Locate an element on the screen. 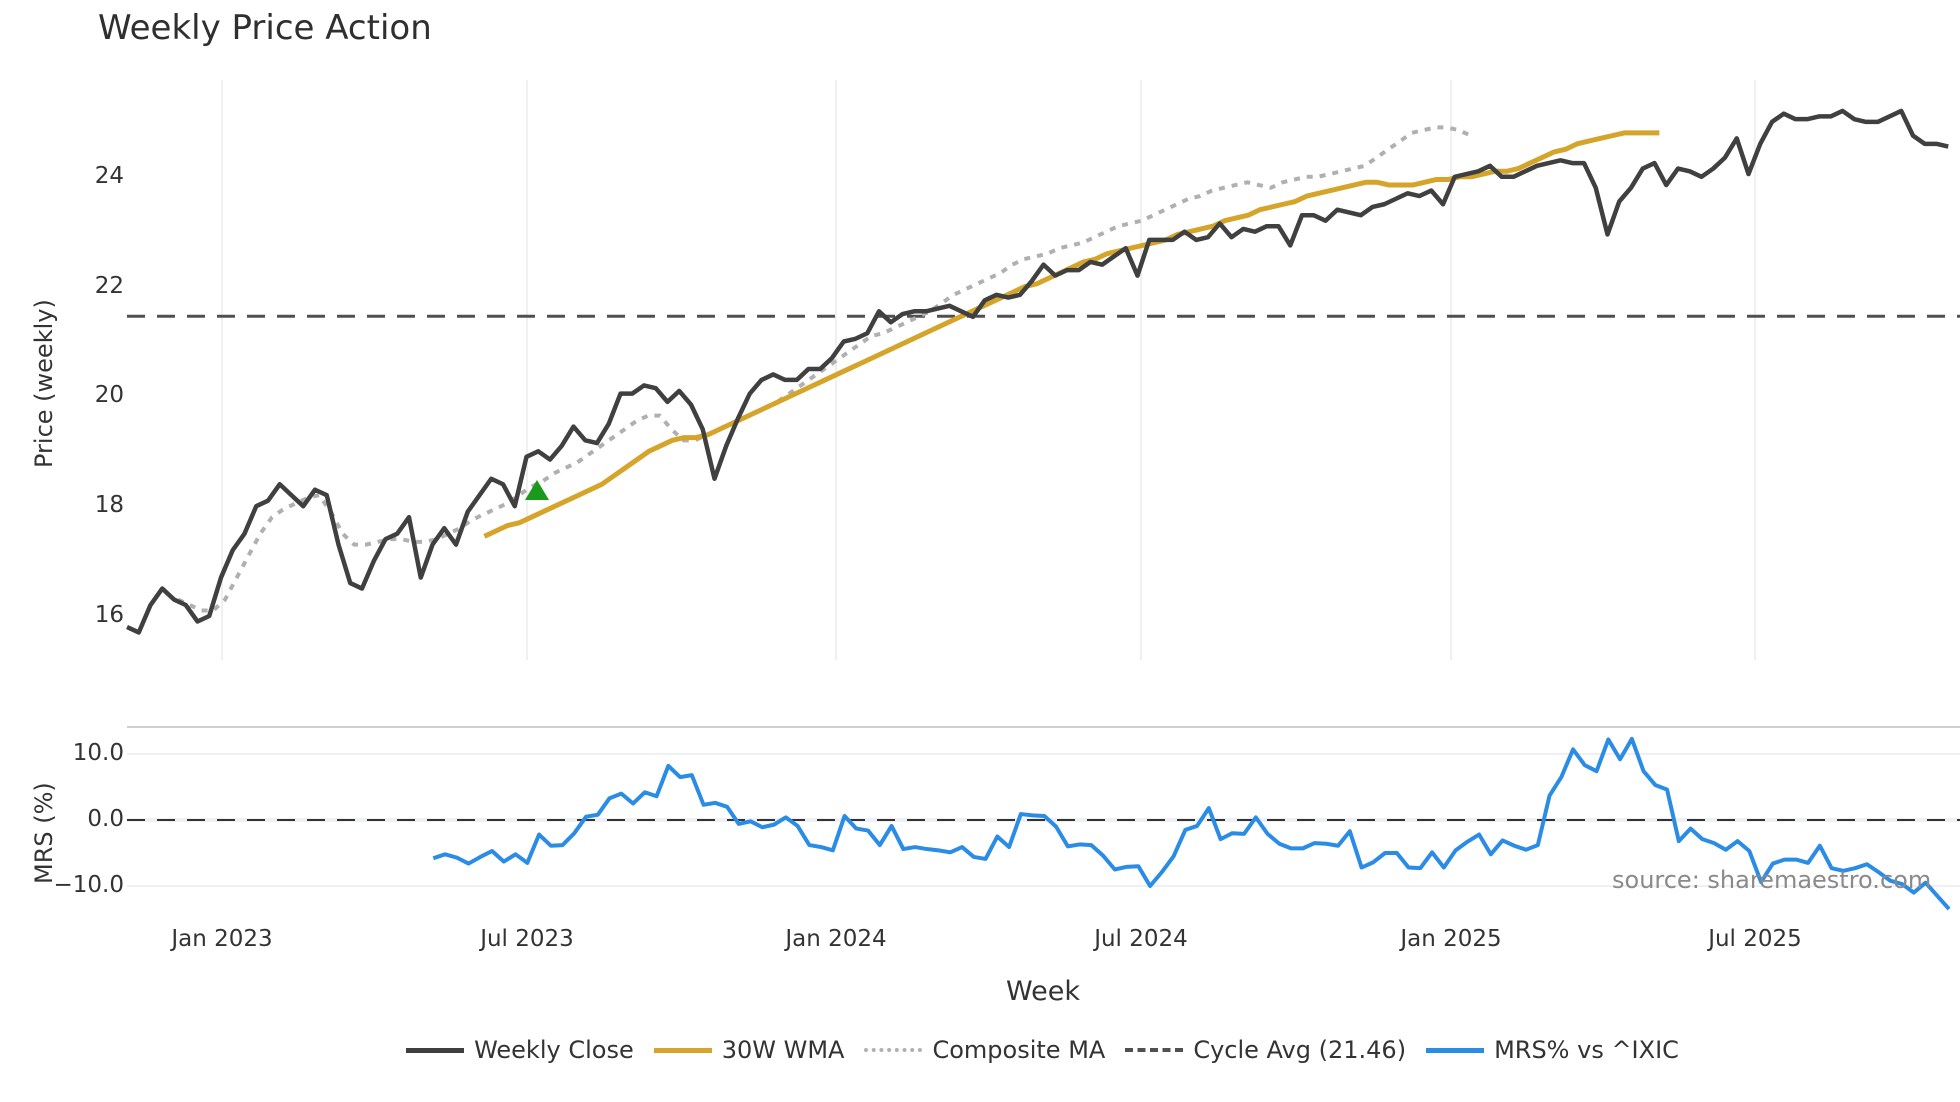 The height and width of the screenshot is (1102, 1960). legend-label: Cycle Avg (21.46) is located at coordinates (1300, 1050).